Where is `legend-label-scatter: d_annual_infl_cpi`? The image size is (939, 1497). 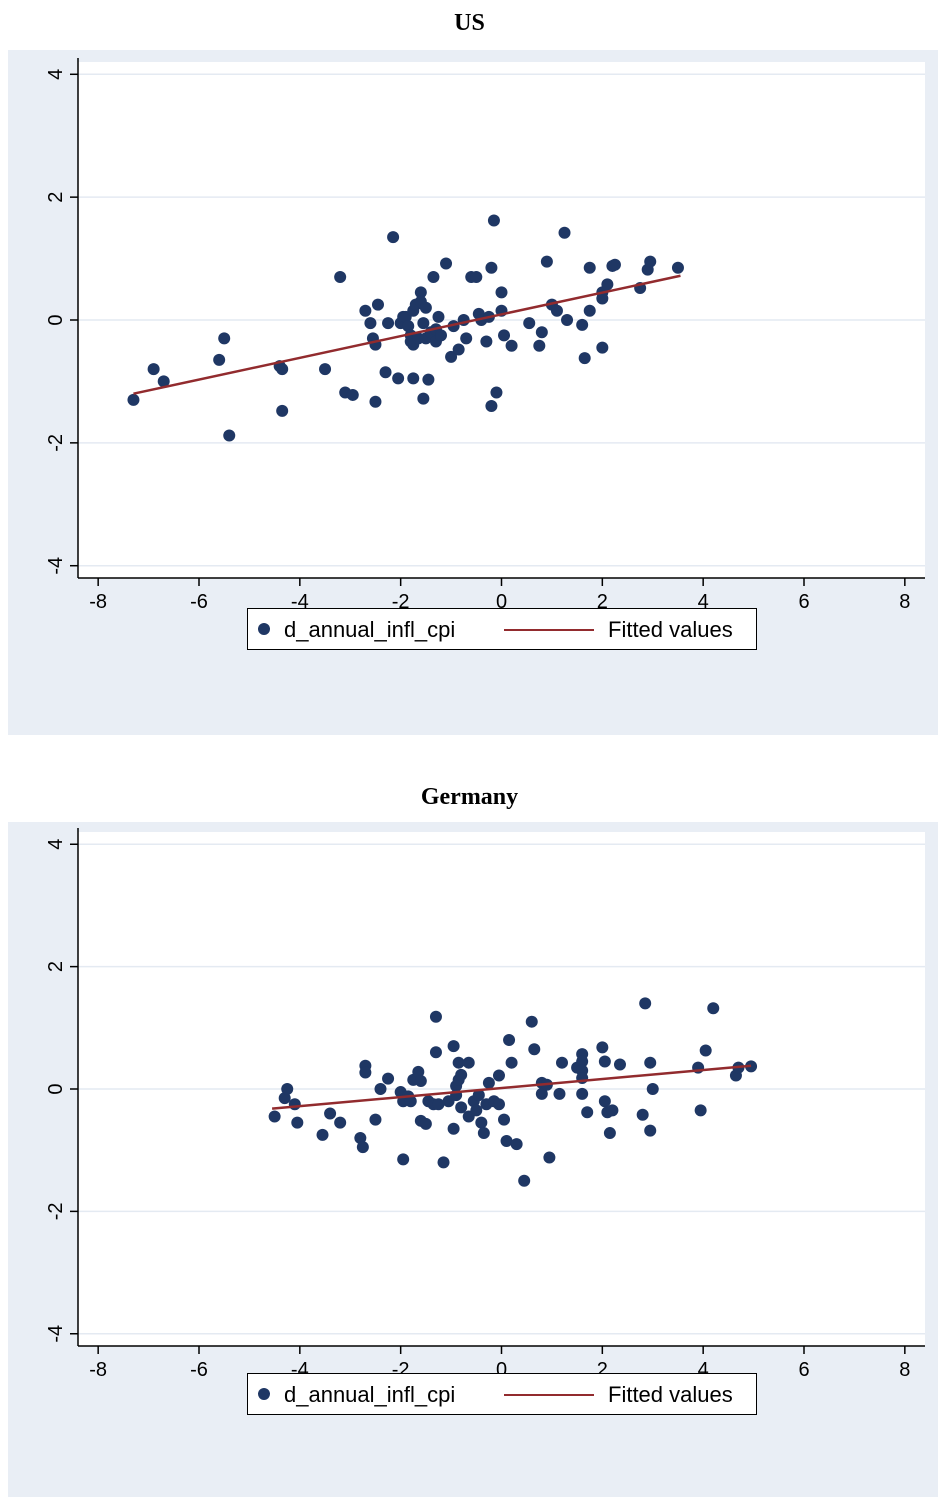 legend-label-scatter: d_annual_infl_cpi is located at coordinates (370, 629).